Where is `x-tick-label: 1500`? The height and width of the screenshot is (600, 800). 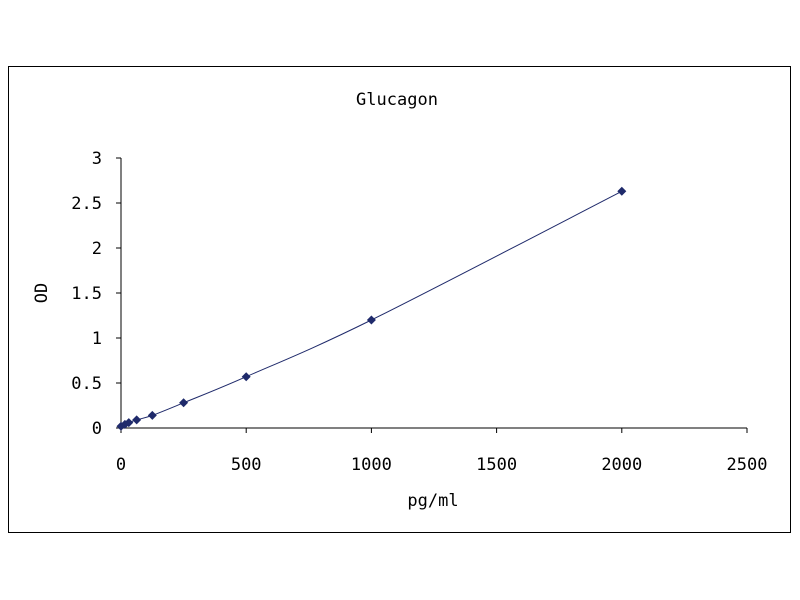 x-tick-label: 1500 is located at coordinates (496, 465).